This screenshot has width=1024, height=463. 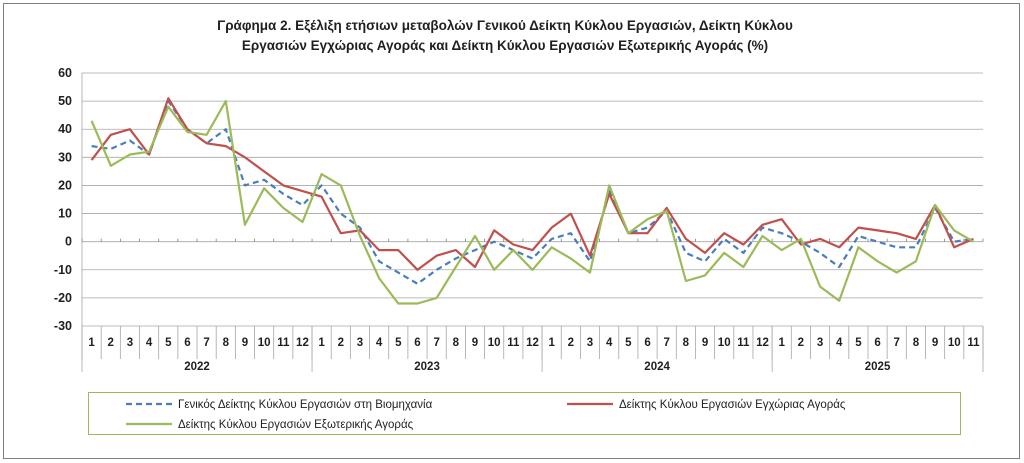 What do you see at coordinates (65, 129) in the screenshot?
I see `y-tick-label: 40` at bounding box center [65, 129].